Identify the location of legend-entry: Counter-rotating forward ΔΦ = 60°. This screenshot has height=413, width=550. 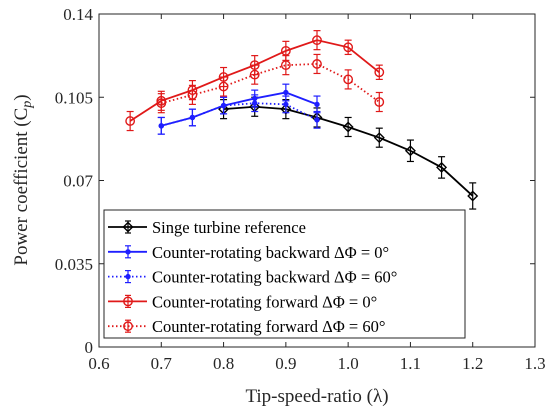
(246, 326).